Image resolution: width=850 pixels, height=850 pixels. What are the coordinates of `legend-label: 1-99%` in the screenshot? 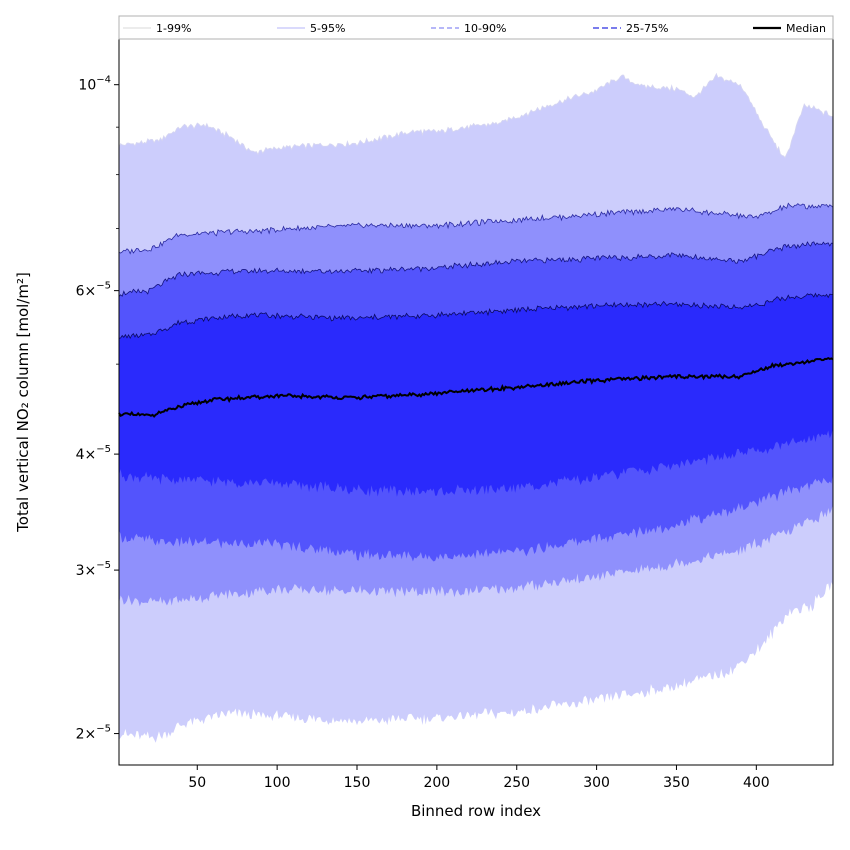 It's located at (173, 28).